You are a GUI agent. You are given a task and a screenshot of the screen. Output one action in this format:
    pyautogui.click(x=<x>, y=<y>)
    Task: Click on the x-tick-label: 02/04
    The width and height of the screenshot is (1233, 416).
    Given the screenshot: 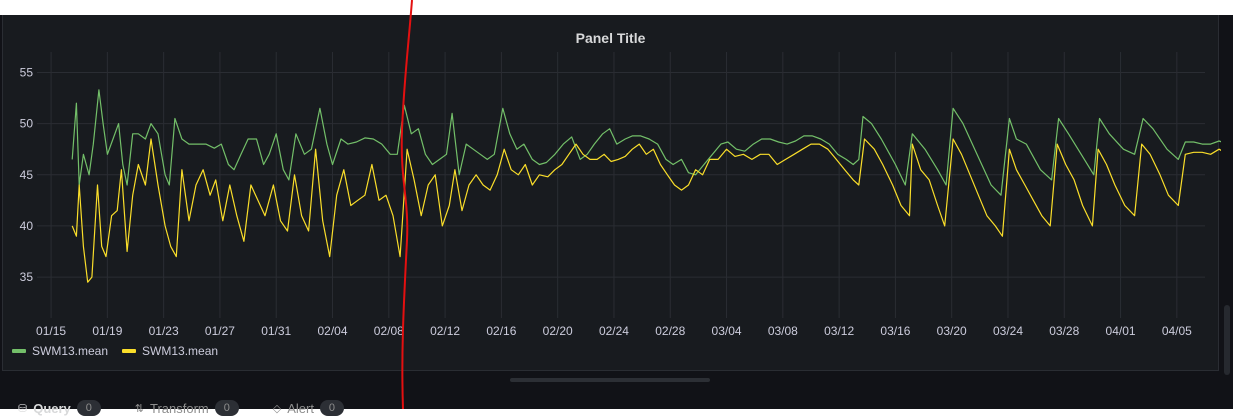 What is the action you would take?
    pyautogui.click(x=333, y=331)
    